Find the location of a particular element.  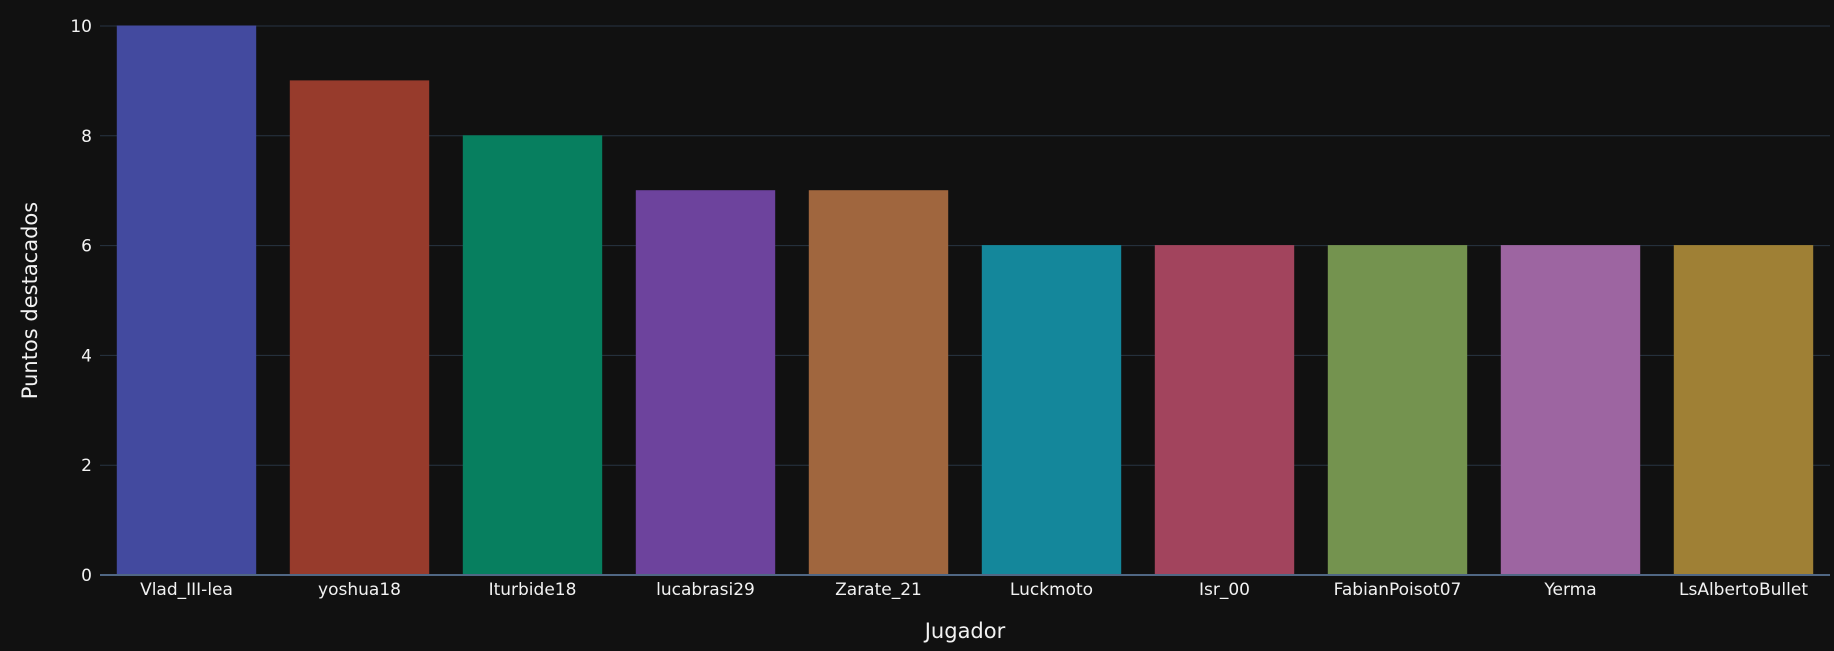

x-tick-label: FabianPoisot07 is located at coordinates (1398, 590).